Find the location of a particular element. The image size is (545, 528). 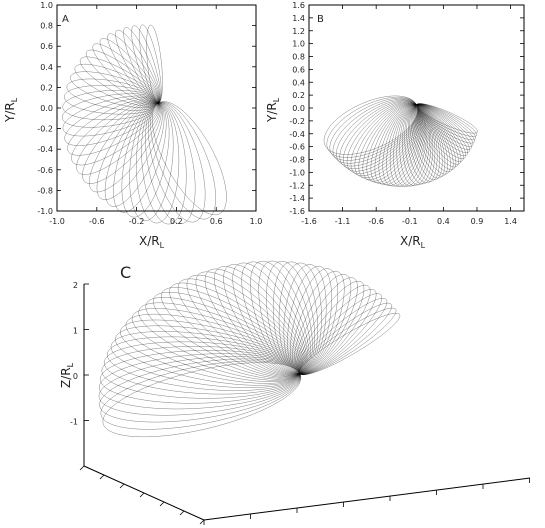

y-tick-label: -1.6 is located at coordinates (297, 211).